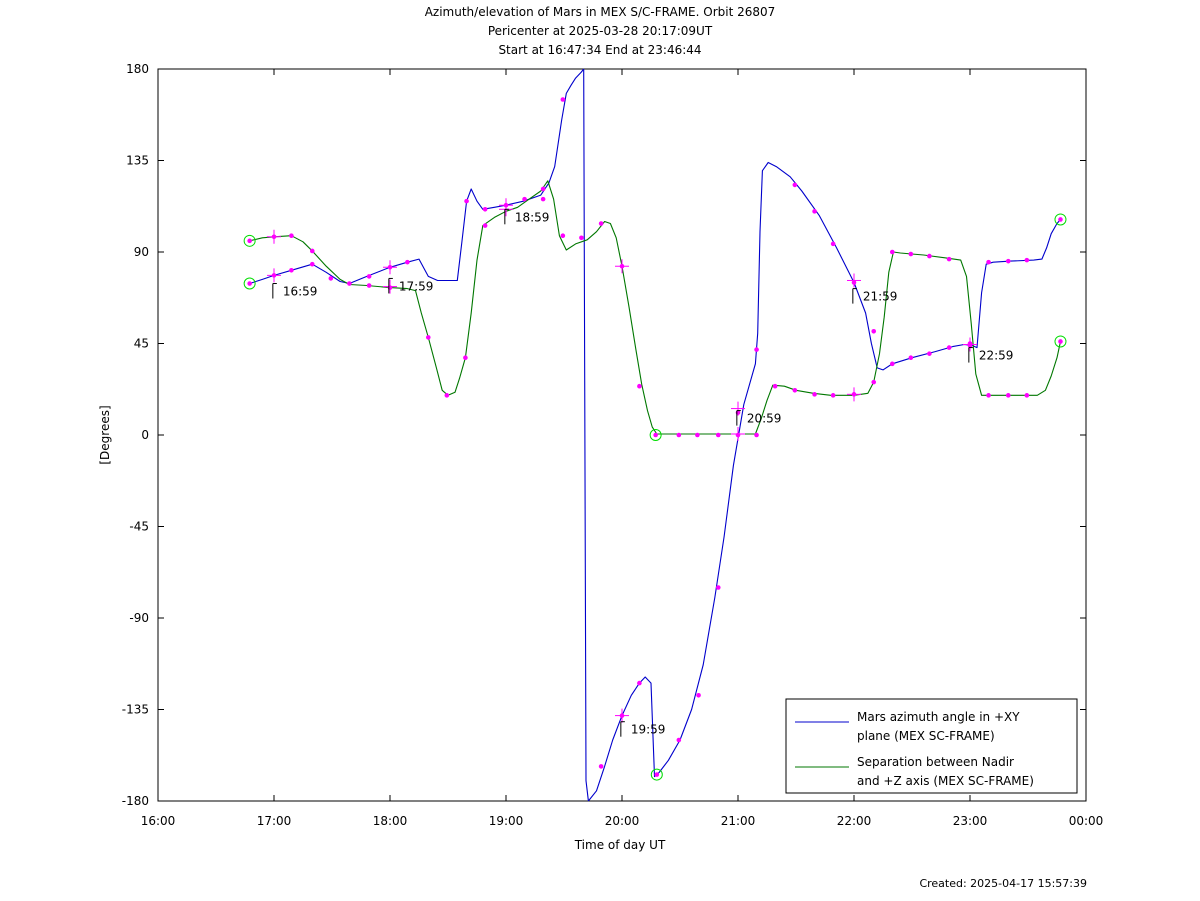  Describe the element at coordinates (141, 344) in the screenshot. I see `y-tick-label: 45` at that location.